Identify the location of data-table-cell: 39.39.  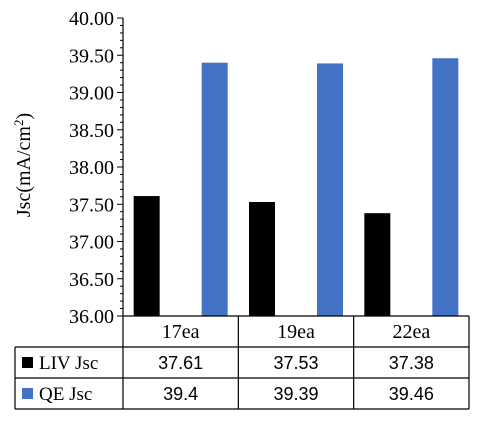
(295, 394).